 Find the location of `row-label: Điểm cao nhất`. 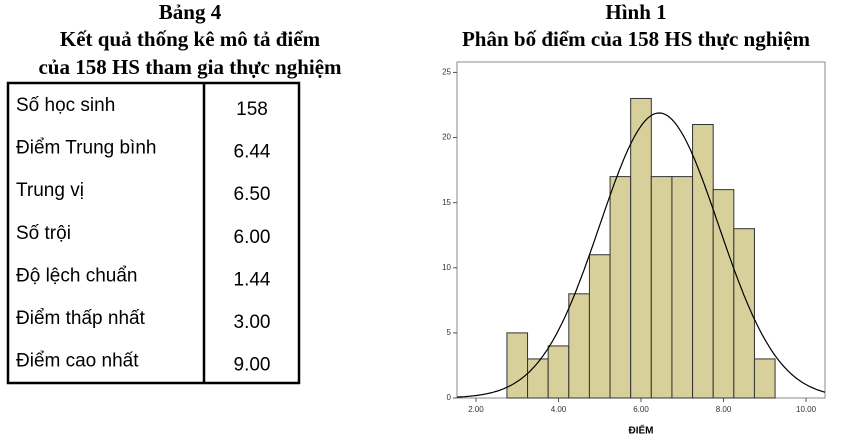

row-label: Điểm cao nhất is located at coordinates (77, 361).